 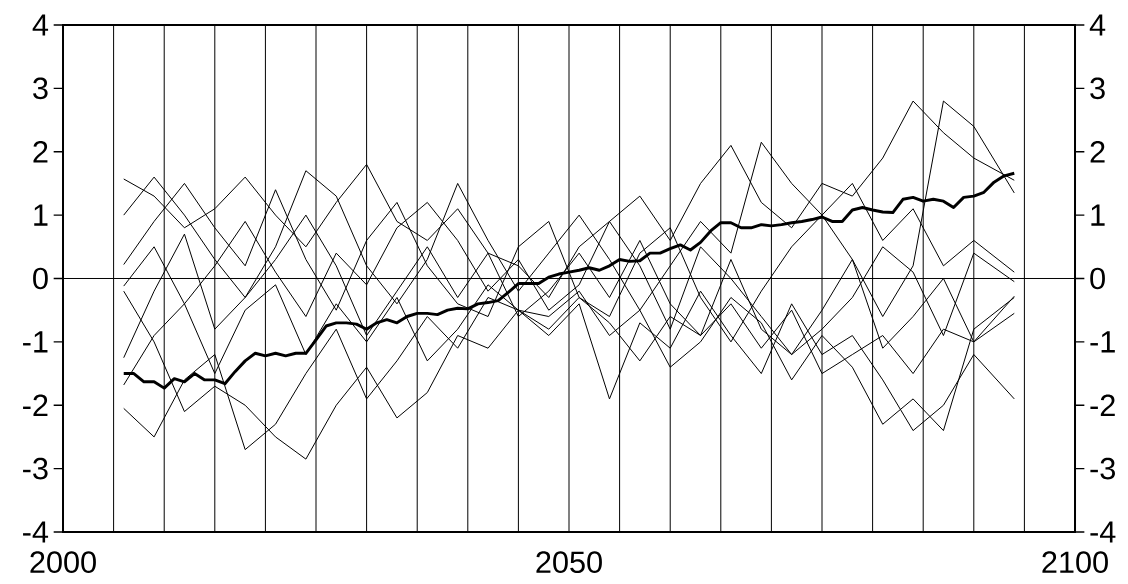 I want to click on y2-tick-label: -2, so click(x=1102, y=405).